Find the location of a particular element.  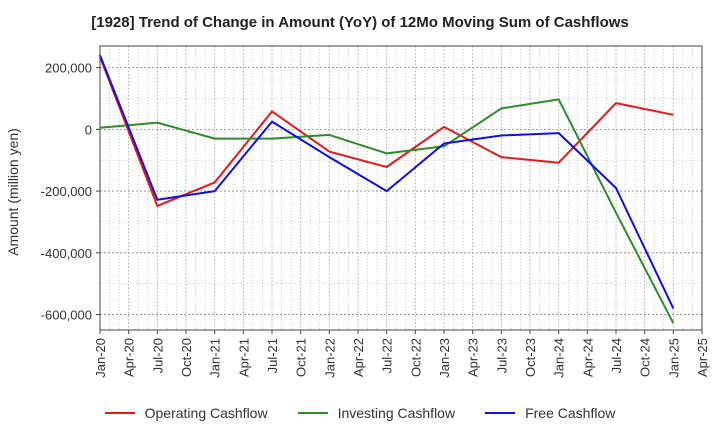

y-axis-label: Amount (million yen) is located at coordinates (13, 192).